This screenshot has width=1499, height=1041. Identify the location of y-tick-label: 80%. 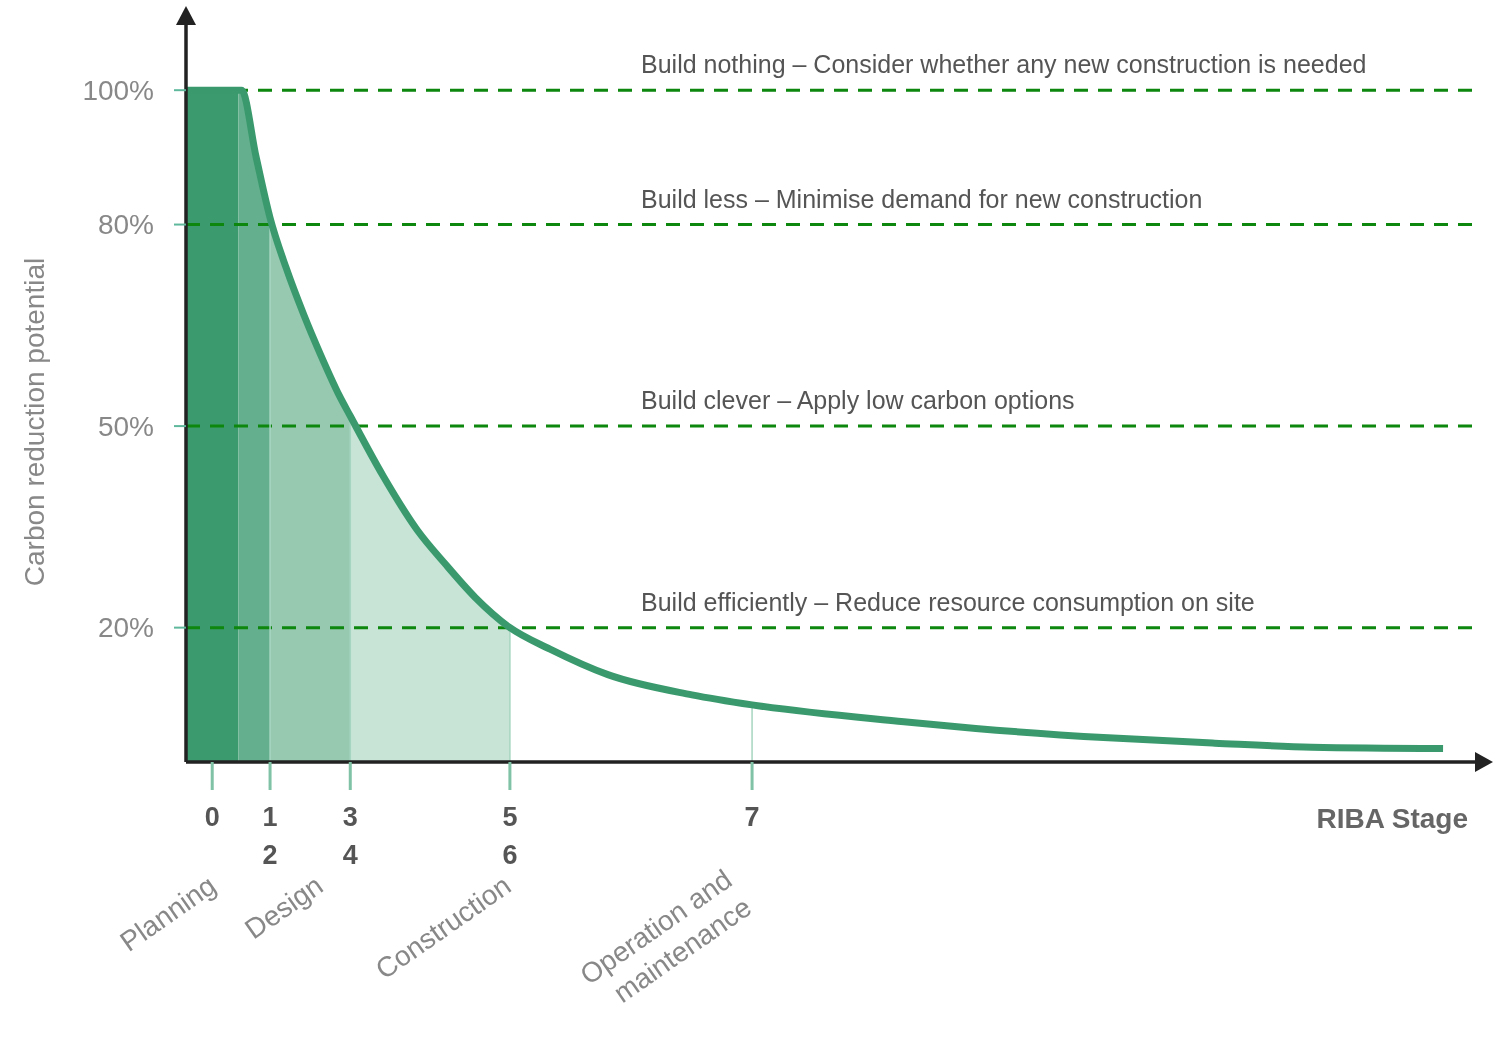
(125, 225).